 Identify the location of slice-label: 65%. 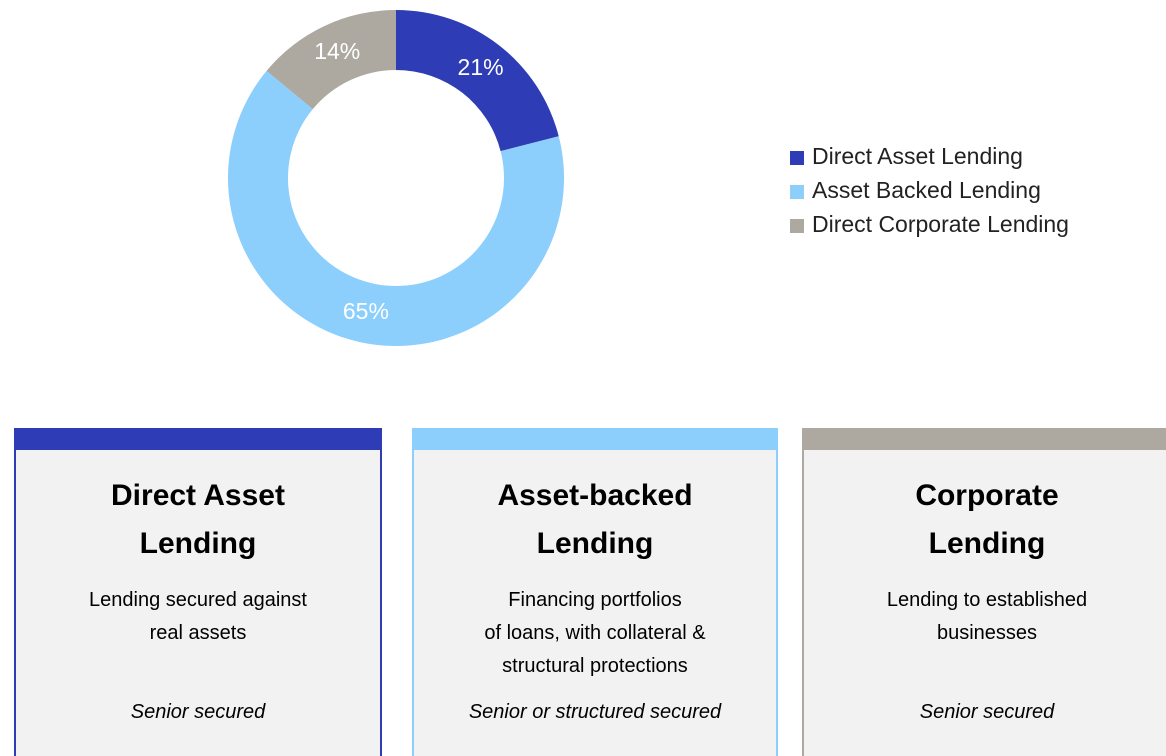
(366, 311).